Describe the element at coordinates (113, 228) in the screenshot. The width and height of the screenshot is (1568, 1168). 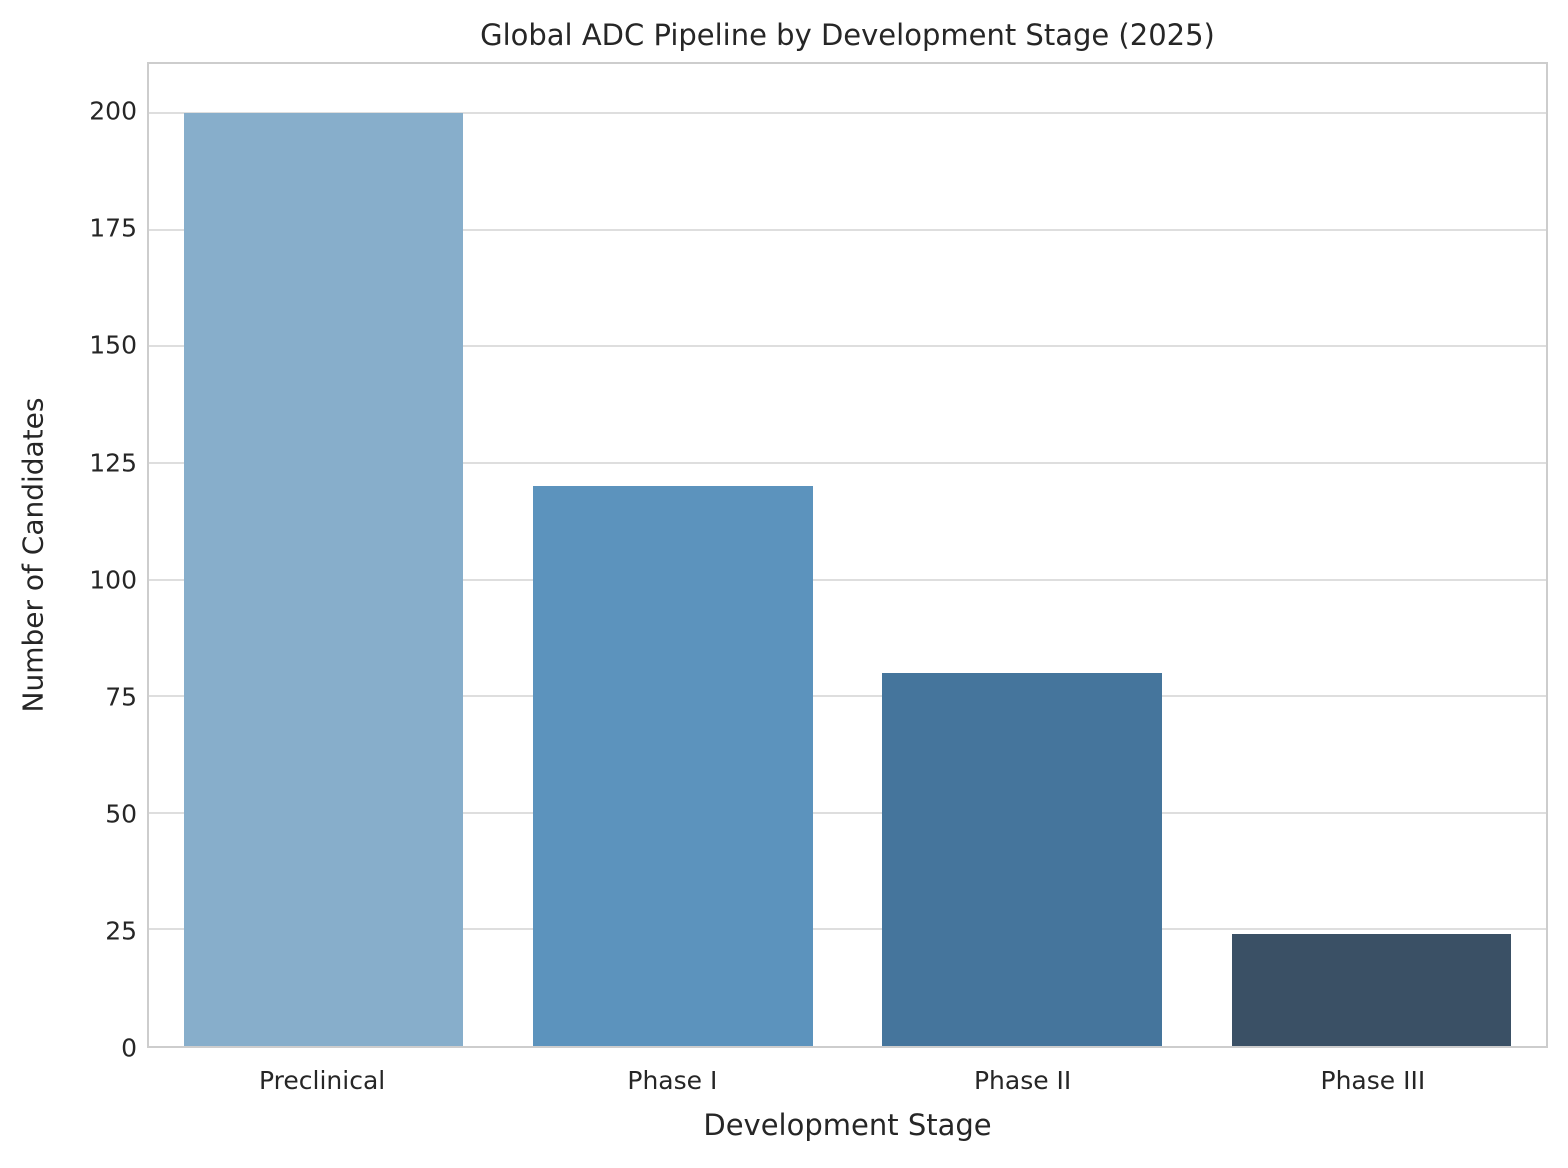
I see `y-tick-label: 175` at that location.